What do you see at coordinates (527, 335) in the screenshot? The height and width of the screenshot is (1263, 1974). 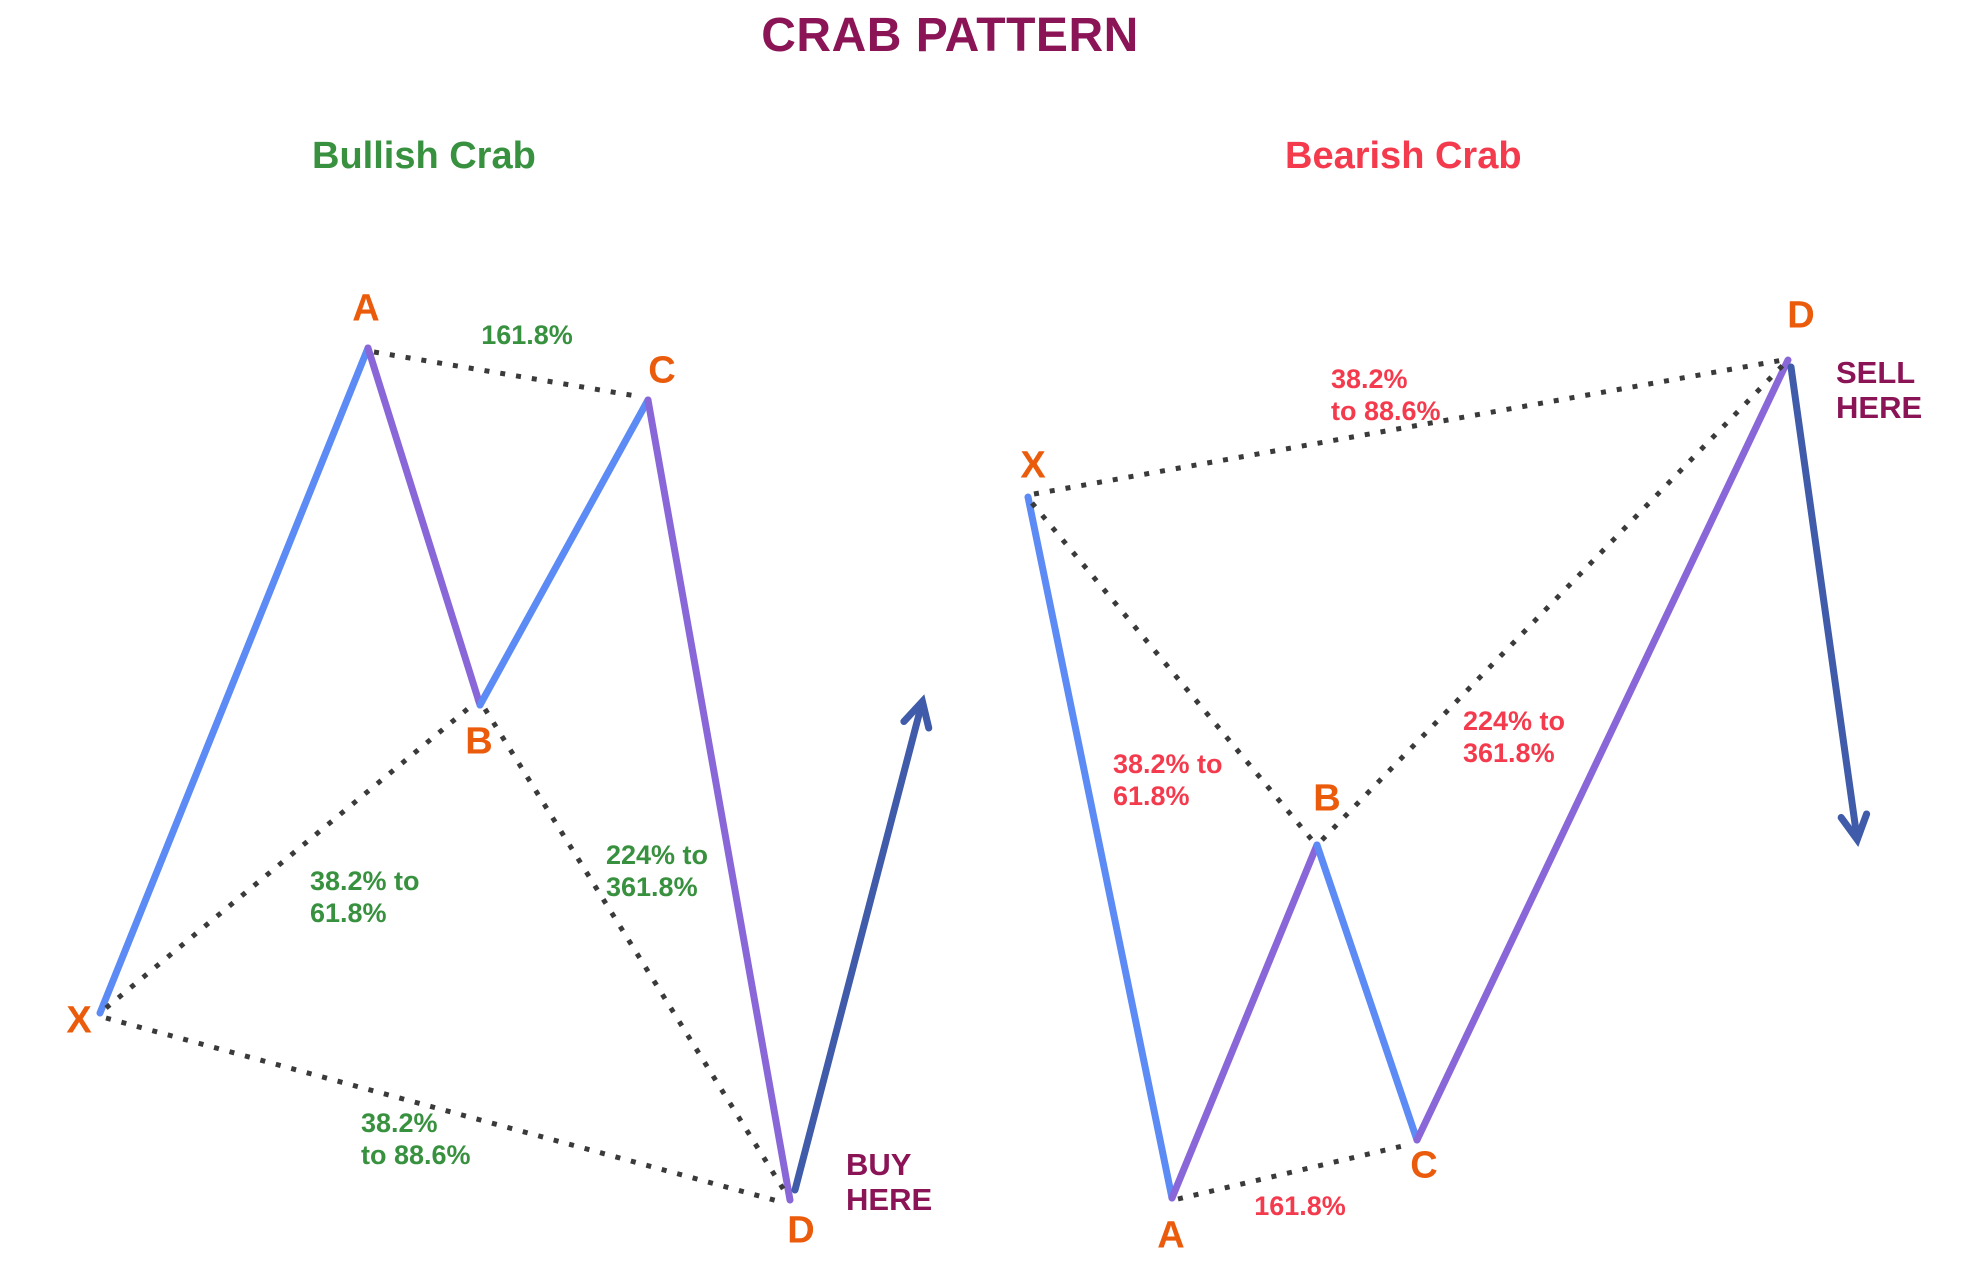 I see `bullish-ratio-ac: 161.8%` at bounding box center [527, 335].